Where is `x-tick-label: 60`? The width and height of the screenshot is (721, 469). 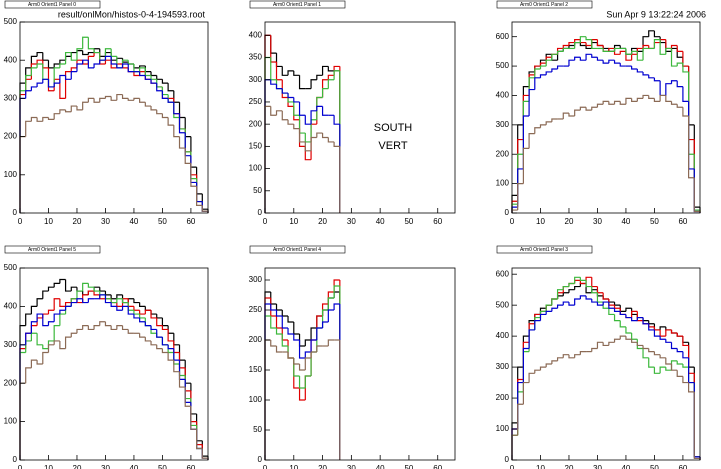 x-tick-label: 60 is located at coordinates (682, 466).